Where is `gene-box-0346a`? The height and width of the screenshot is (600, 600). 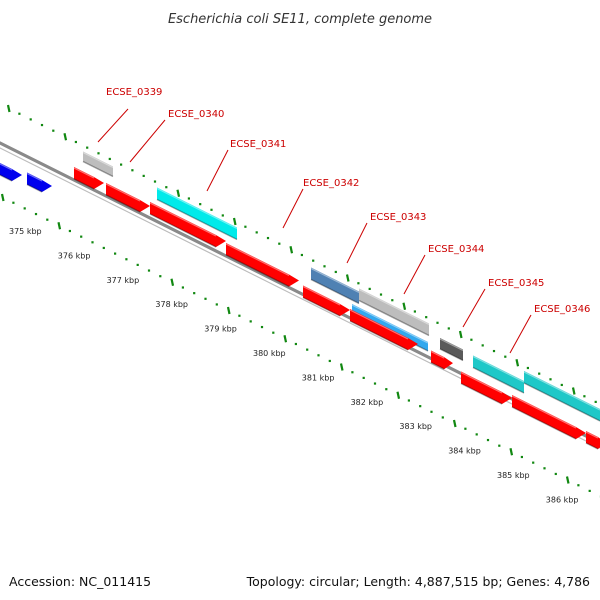
gene-box-0346a is located at coordinates (498, 374).